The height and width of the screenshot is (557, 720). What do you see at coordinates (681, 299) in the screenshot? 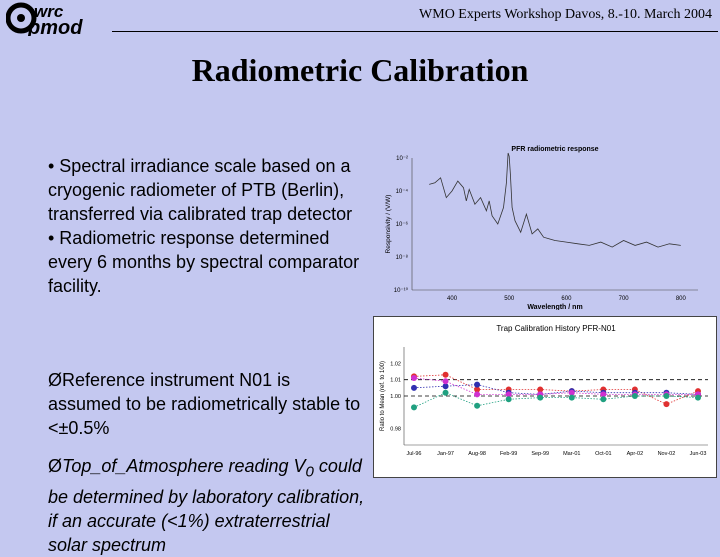
I see `x-tick-label: 800` at bounding box center [681, 299].